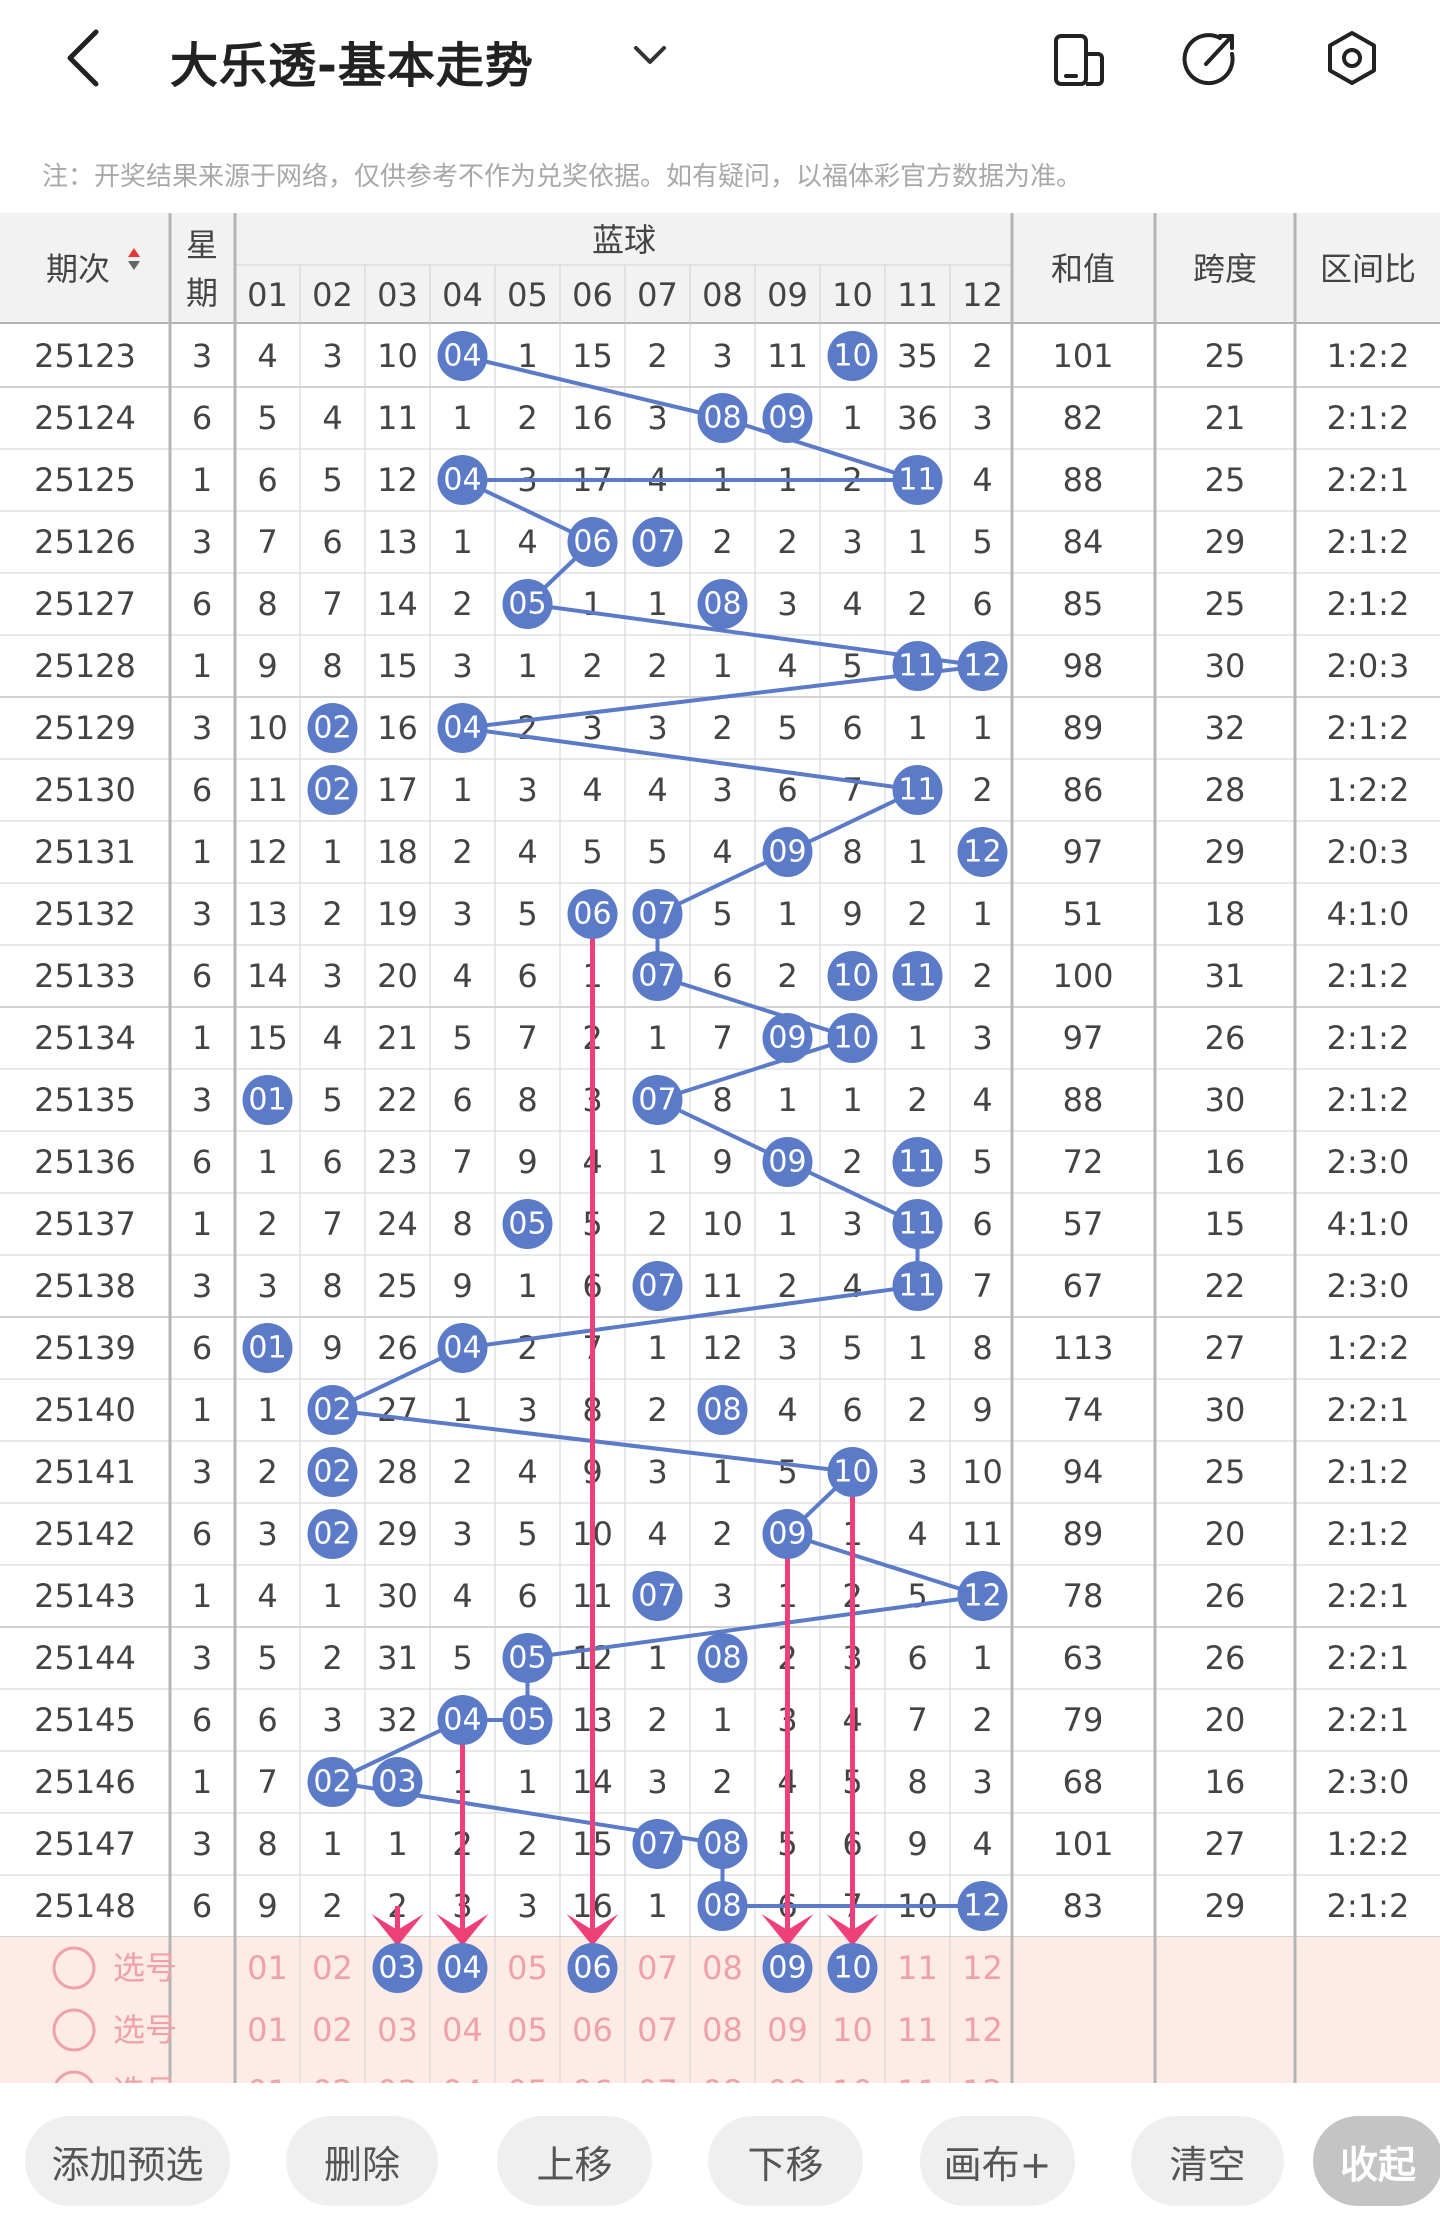 The image size is (1440, 2222). What do you see at coordinates (78, 269) in the screenshot?
I see `period-header: 期次` at bounding box center [78, 269].